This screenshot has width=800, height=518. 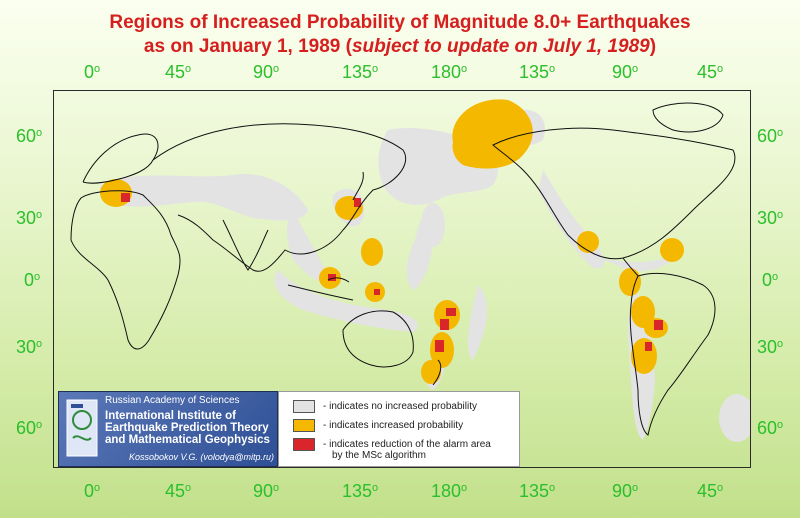 I want to click on legend-swatch-yellow, so click(x=304, y=425).